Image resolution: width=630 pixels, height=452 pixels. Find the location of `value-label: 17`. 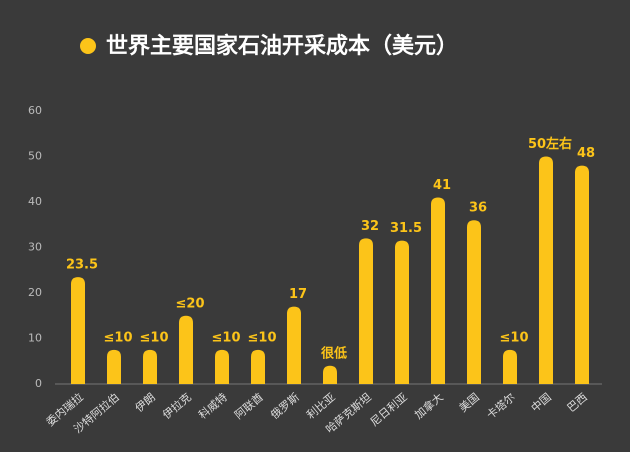

value-label: 17 is located at coordinates (298, 294).